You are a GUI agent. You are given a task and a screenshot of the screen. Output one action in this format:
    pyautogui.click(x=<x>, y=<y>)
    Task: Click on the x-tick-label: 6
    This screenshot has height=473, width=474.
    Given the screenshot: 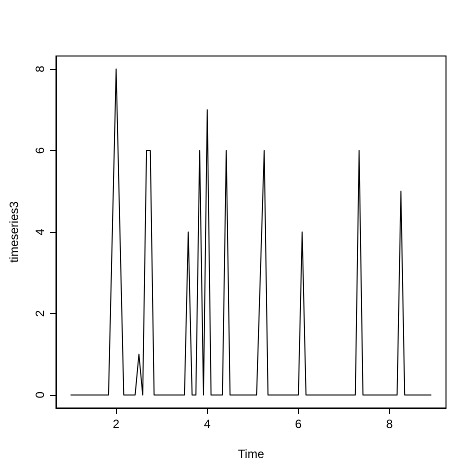 What is the action you would take?
    pyautogui.click(x=298, y=424)
    